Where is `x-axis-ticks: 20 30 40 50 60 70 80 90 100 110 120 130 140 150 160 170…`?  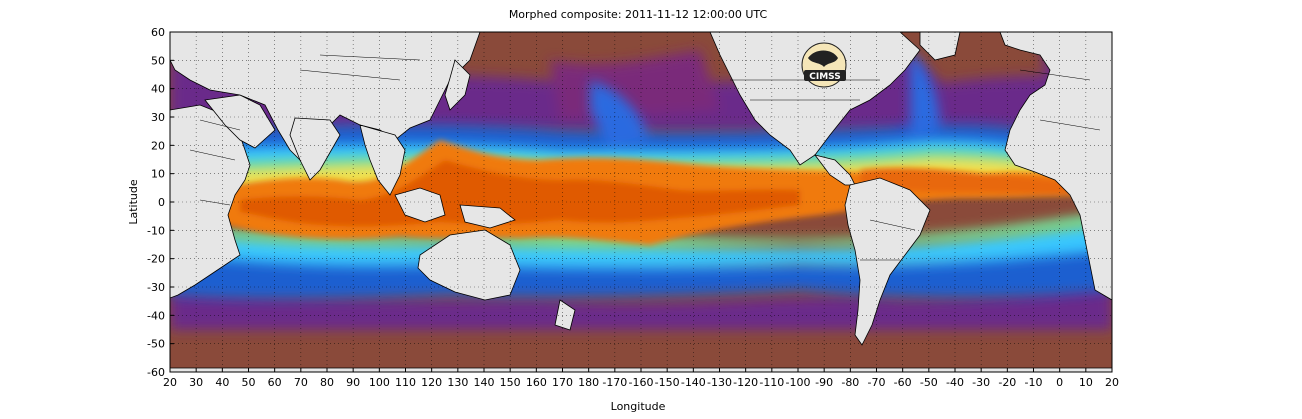
x-axis-ticks: 20 30 40 50 60 70 80 90 100 110 120 130 140 150 160 170… is located at coordinates (641, 378).